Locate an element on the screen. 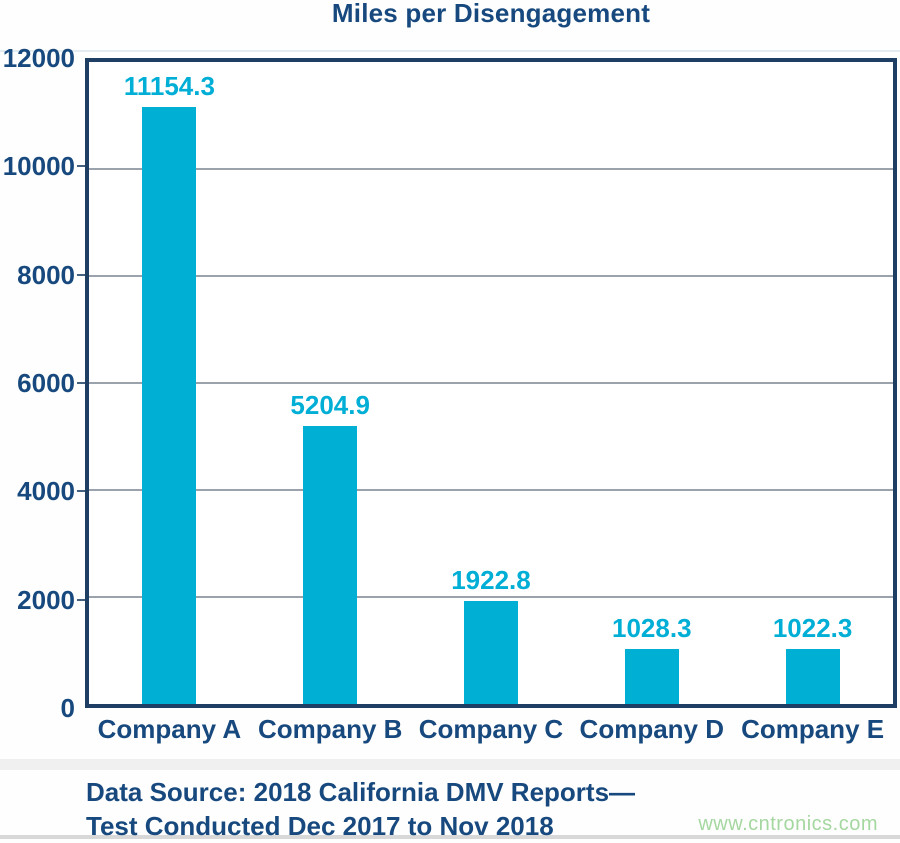 The image size is (900, 843). bar-company-b is located at coordinates (330, 564).